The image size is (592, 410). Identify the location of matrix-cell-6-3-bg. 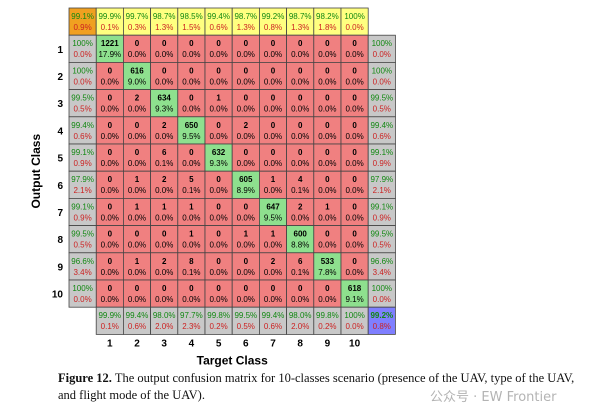
(164, 184).